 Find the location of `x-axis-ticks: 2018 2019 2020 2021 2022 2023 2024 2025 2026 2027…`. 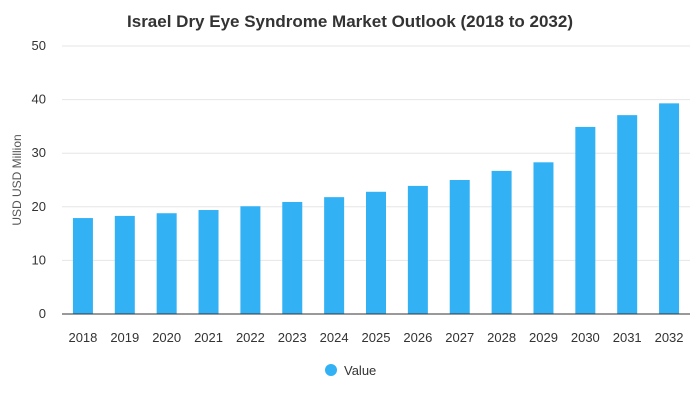

x-axis-ticks: 2018 2019 2020 2021 2022 2023 2024 2025 2026 2027… is located at coordinates (375, 337).